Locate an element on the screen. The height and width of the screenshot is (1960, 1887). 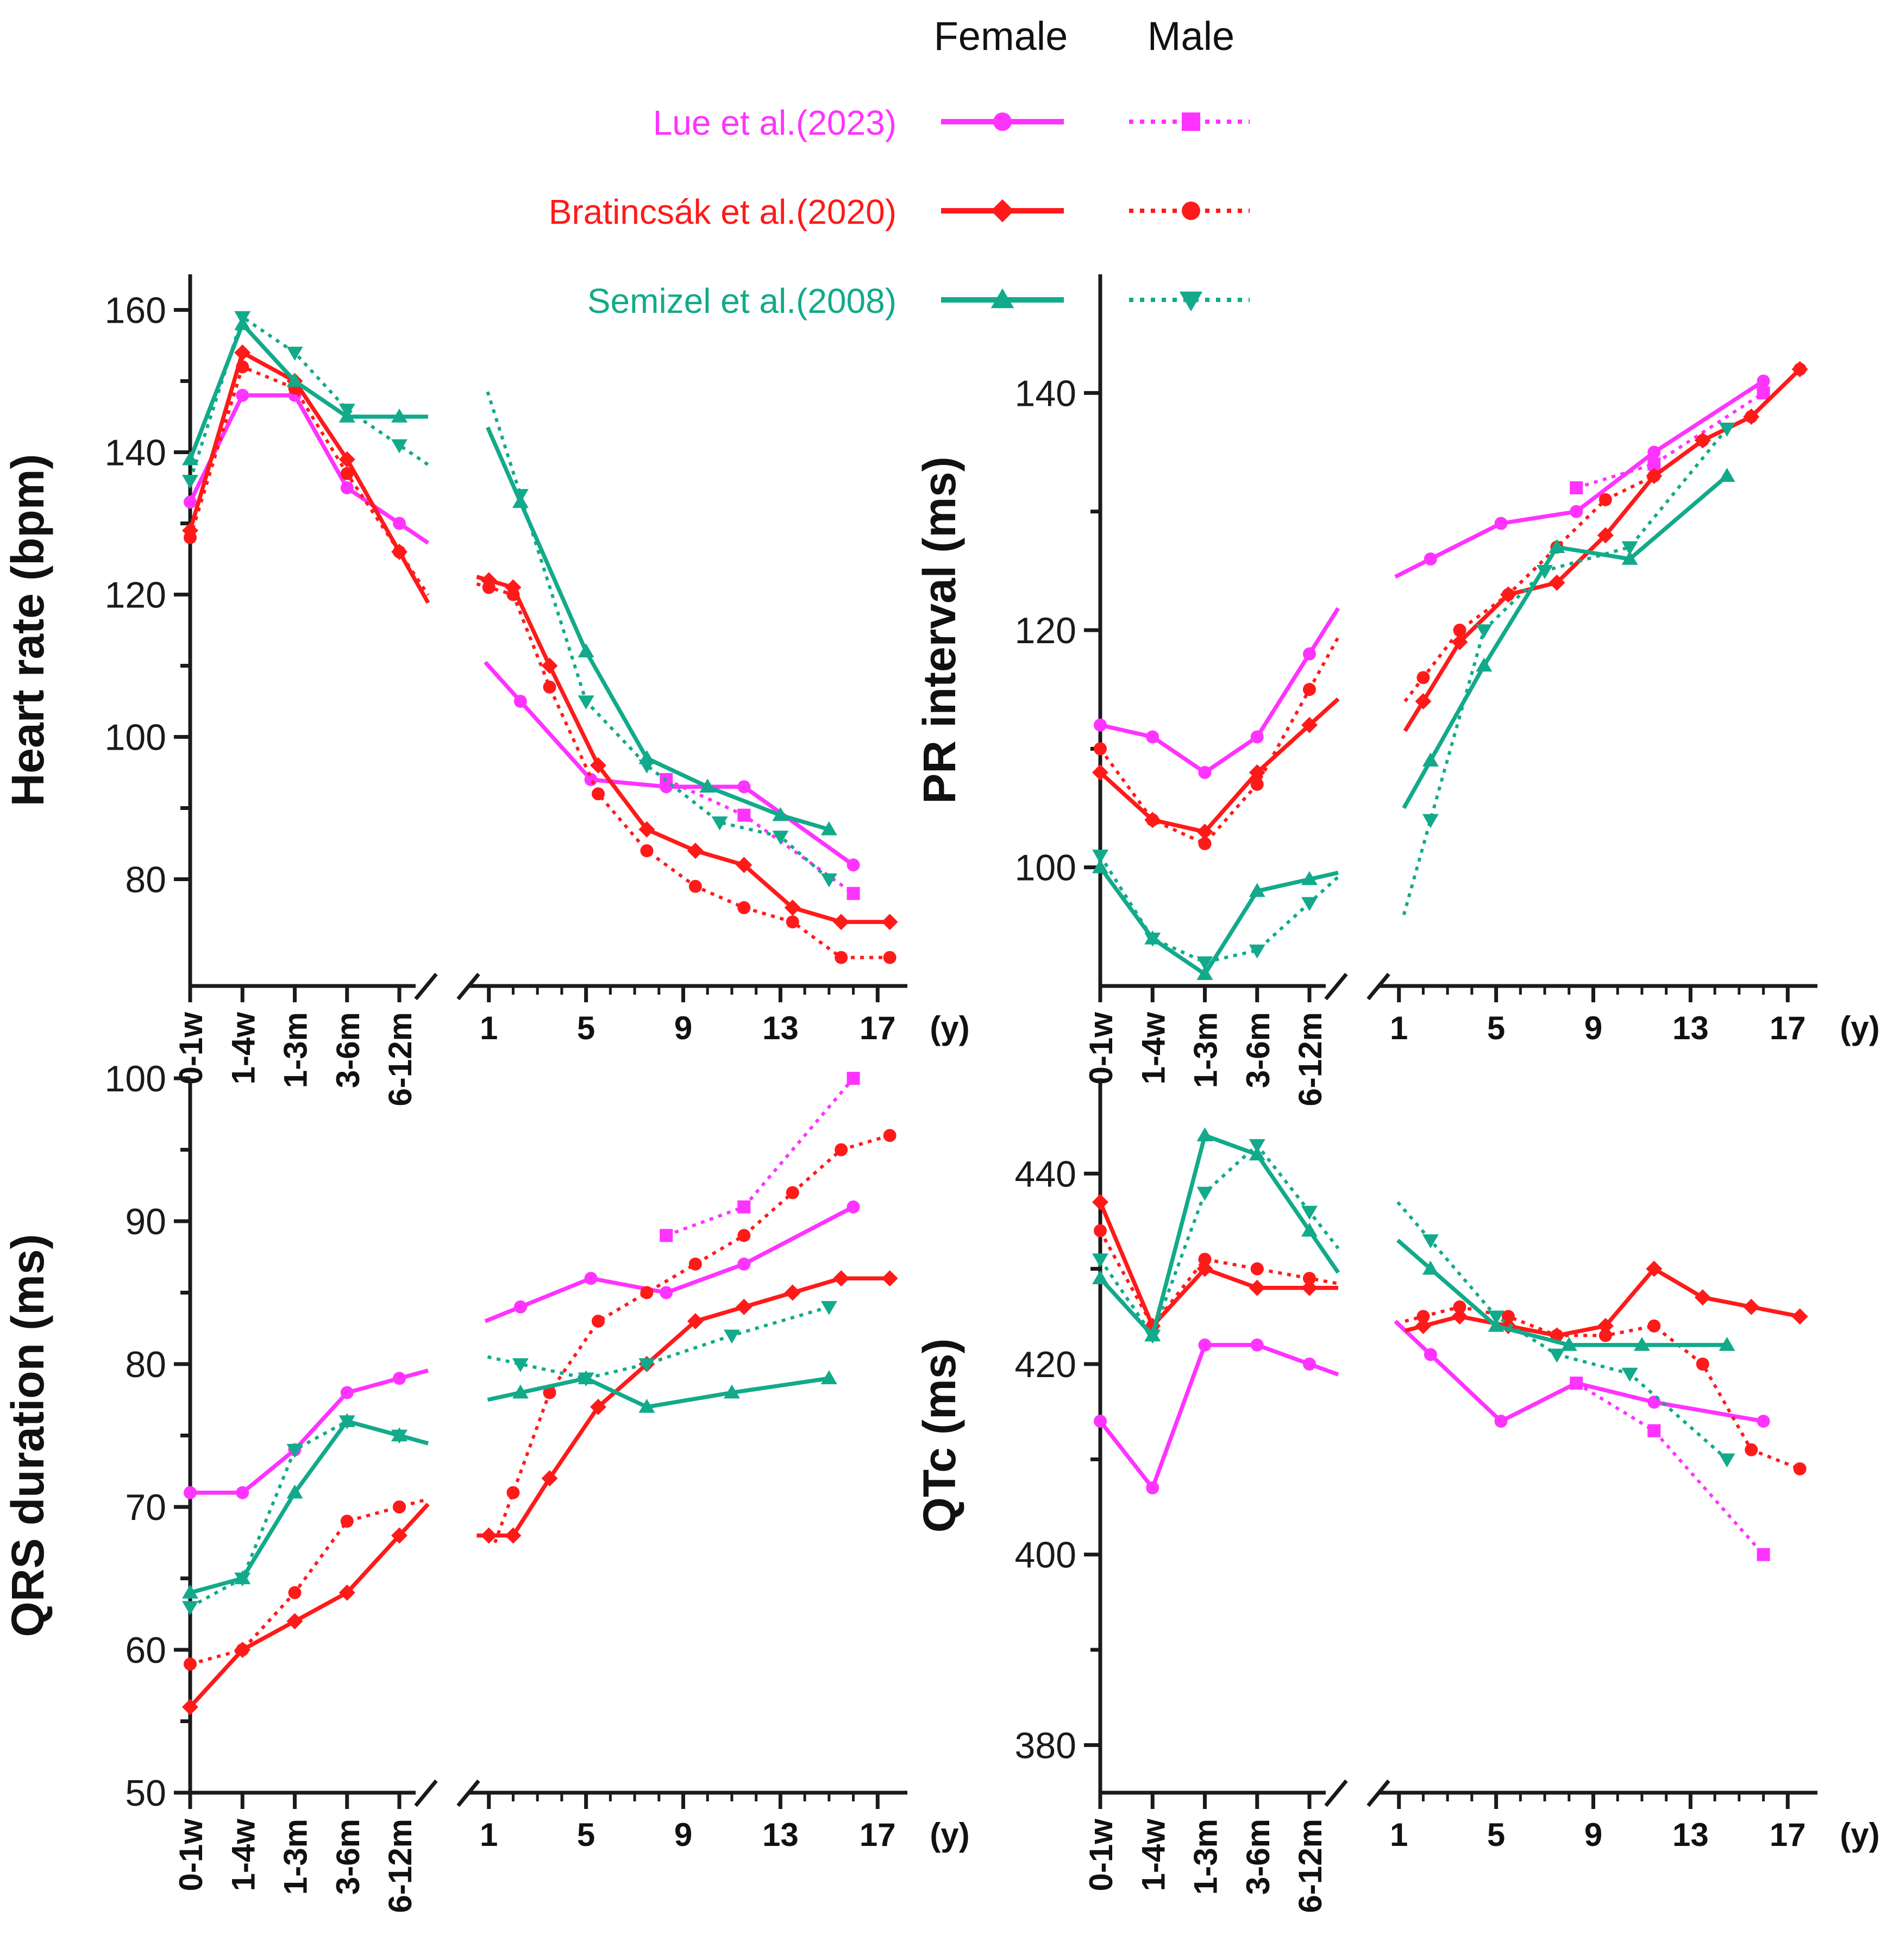
legend-label-semizel-et-al-2008: Semizel et al.(2008) is located at coordinates (742, 301).